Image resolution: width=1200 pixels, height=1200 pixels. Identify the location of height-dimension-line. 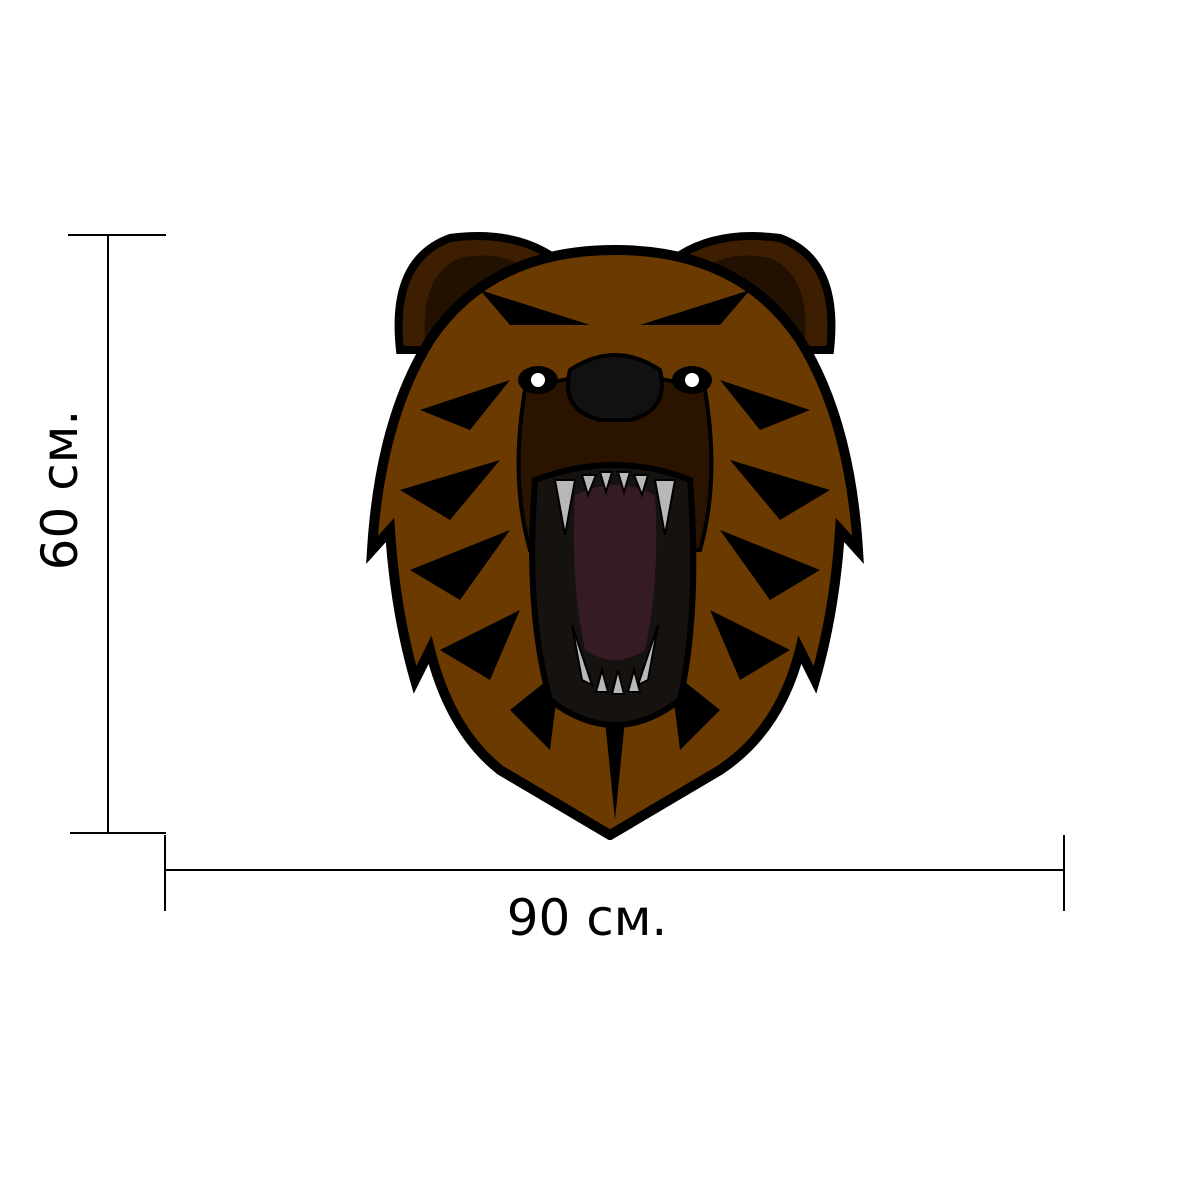
(108, 534).